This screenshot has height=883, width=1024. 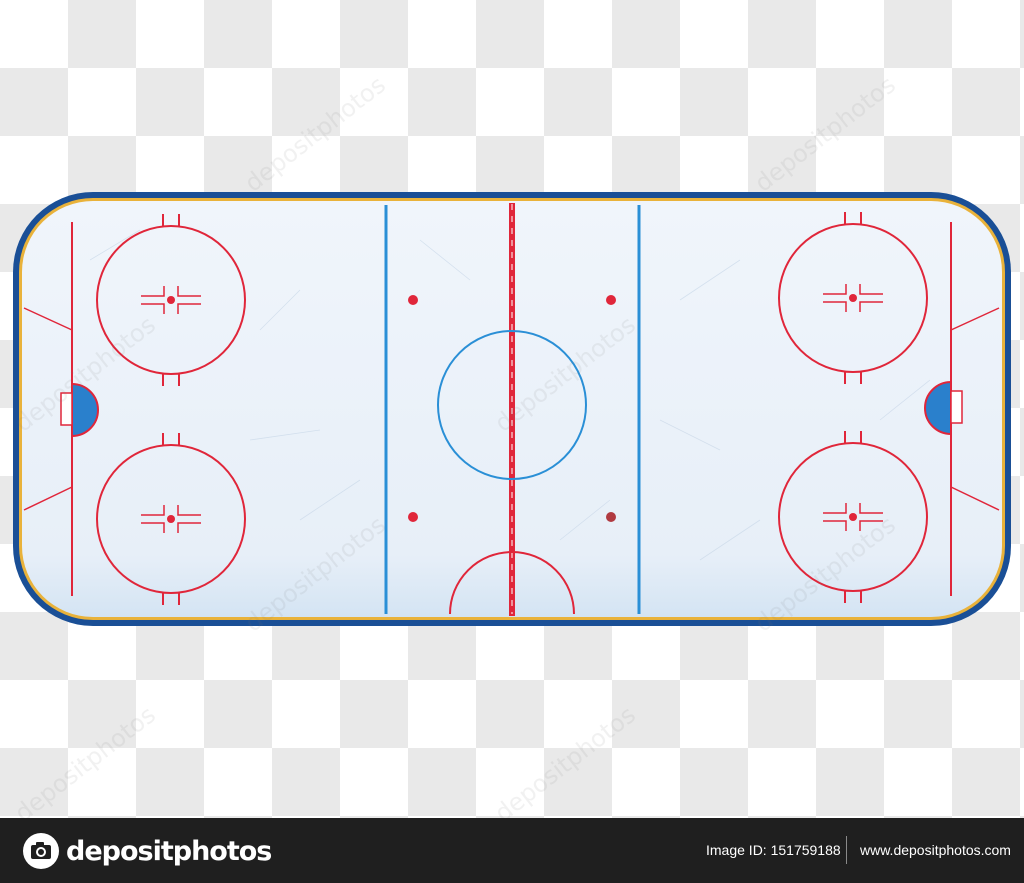 What do you see at coordinates (935, 850) in the screenshot?
I see `site-url-link: www.depositphotos.com` at bounding box center [935, 850].